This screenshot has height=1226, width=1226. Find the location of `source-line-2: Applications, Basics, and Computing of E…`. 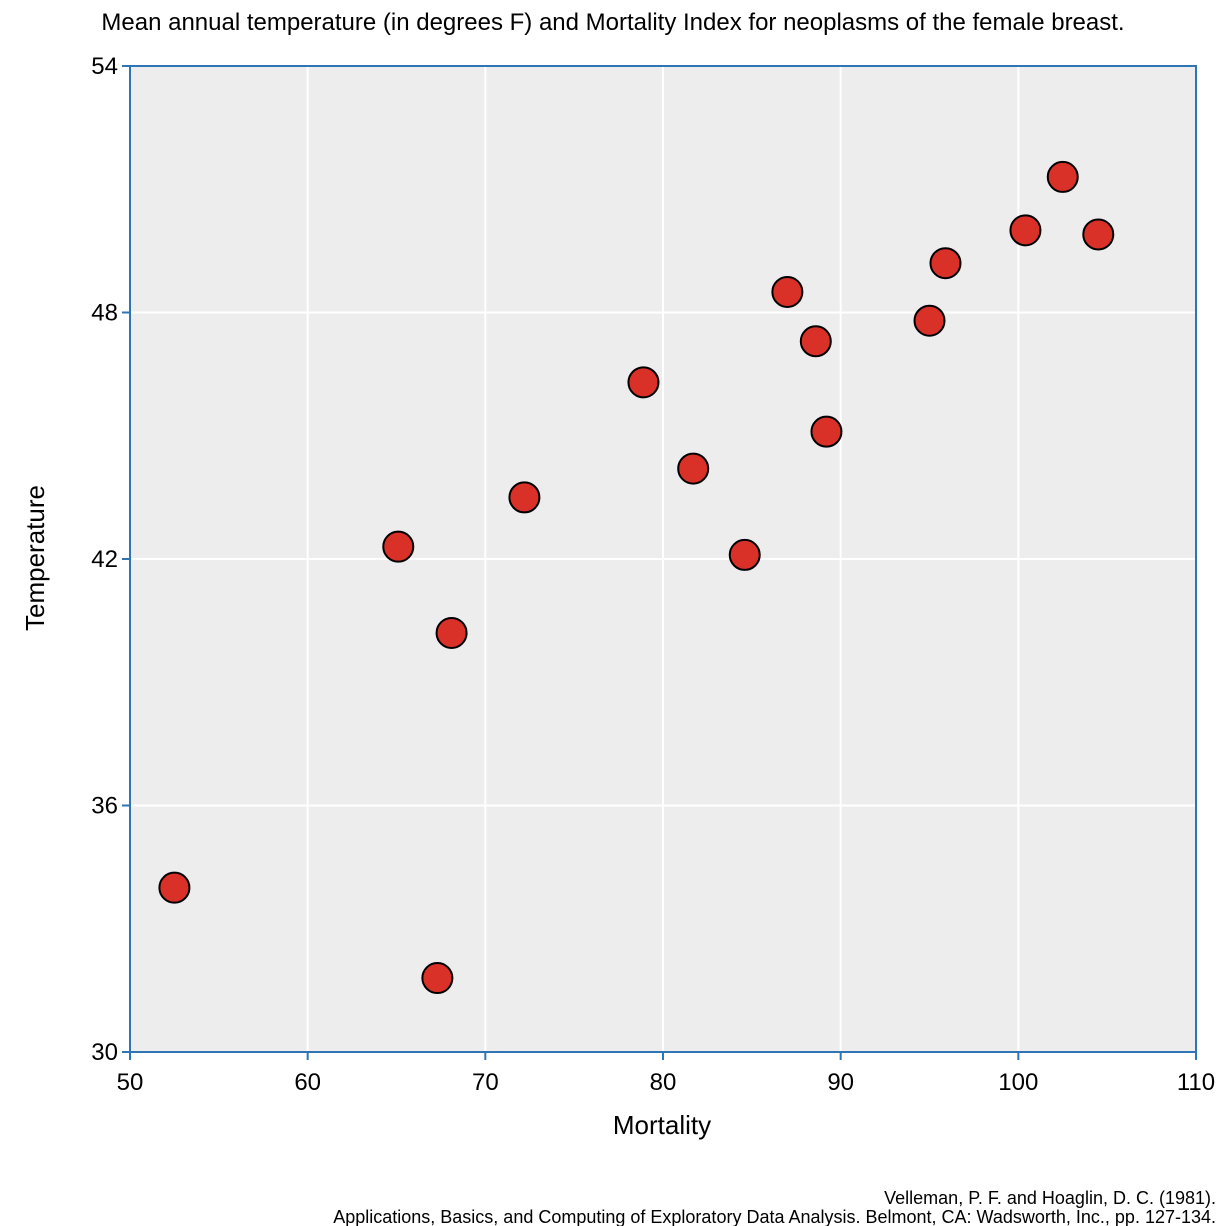

source-line-2: Applications, Basics, and Computing of E… is located at coordinates (774, 1216).